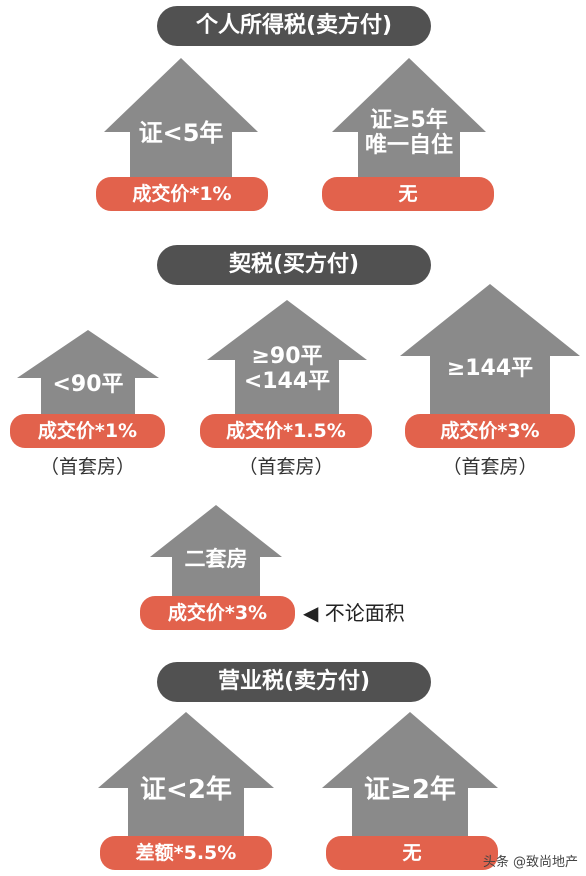 The width and height of the screenshot is (586, 876). I want to click on regardless-of-area-note: ◀ 不论面积, so click(354, 613).